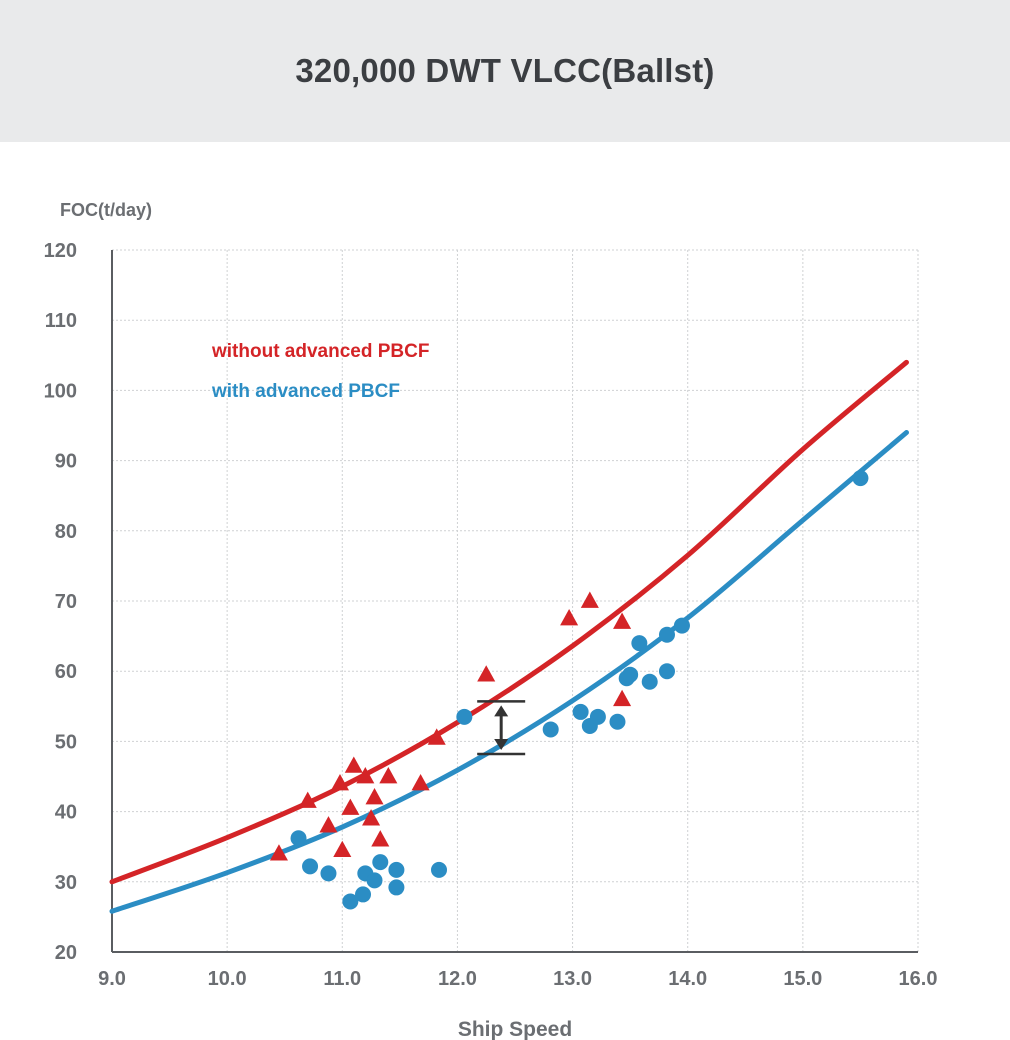  Describe the element at coordinates (305, 391) in the screenshot. I see `legend-label-with: with advanced PBCF` at that location.